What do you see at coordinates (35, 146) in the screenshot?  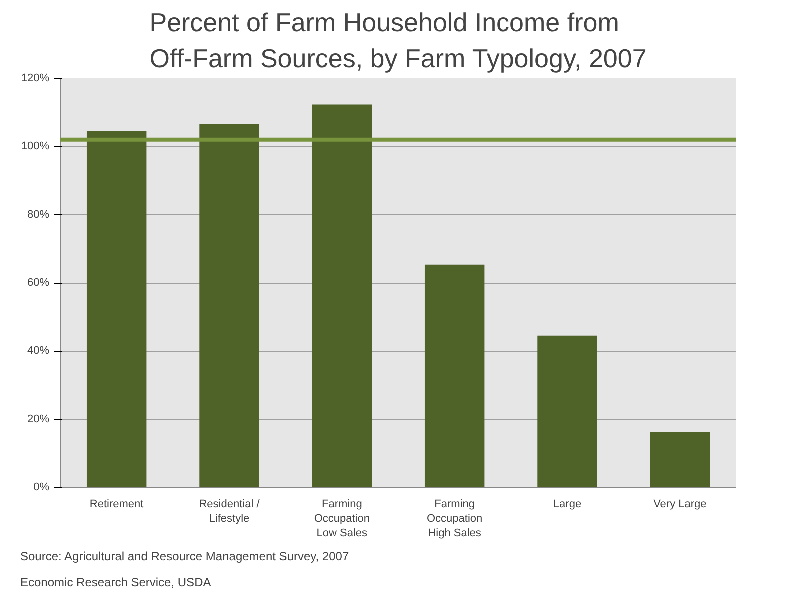 I see `y-tick-label: 100%` at bounding box center [35, 146].